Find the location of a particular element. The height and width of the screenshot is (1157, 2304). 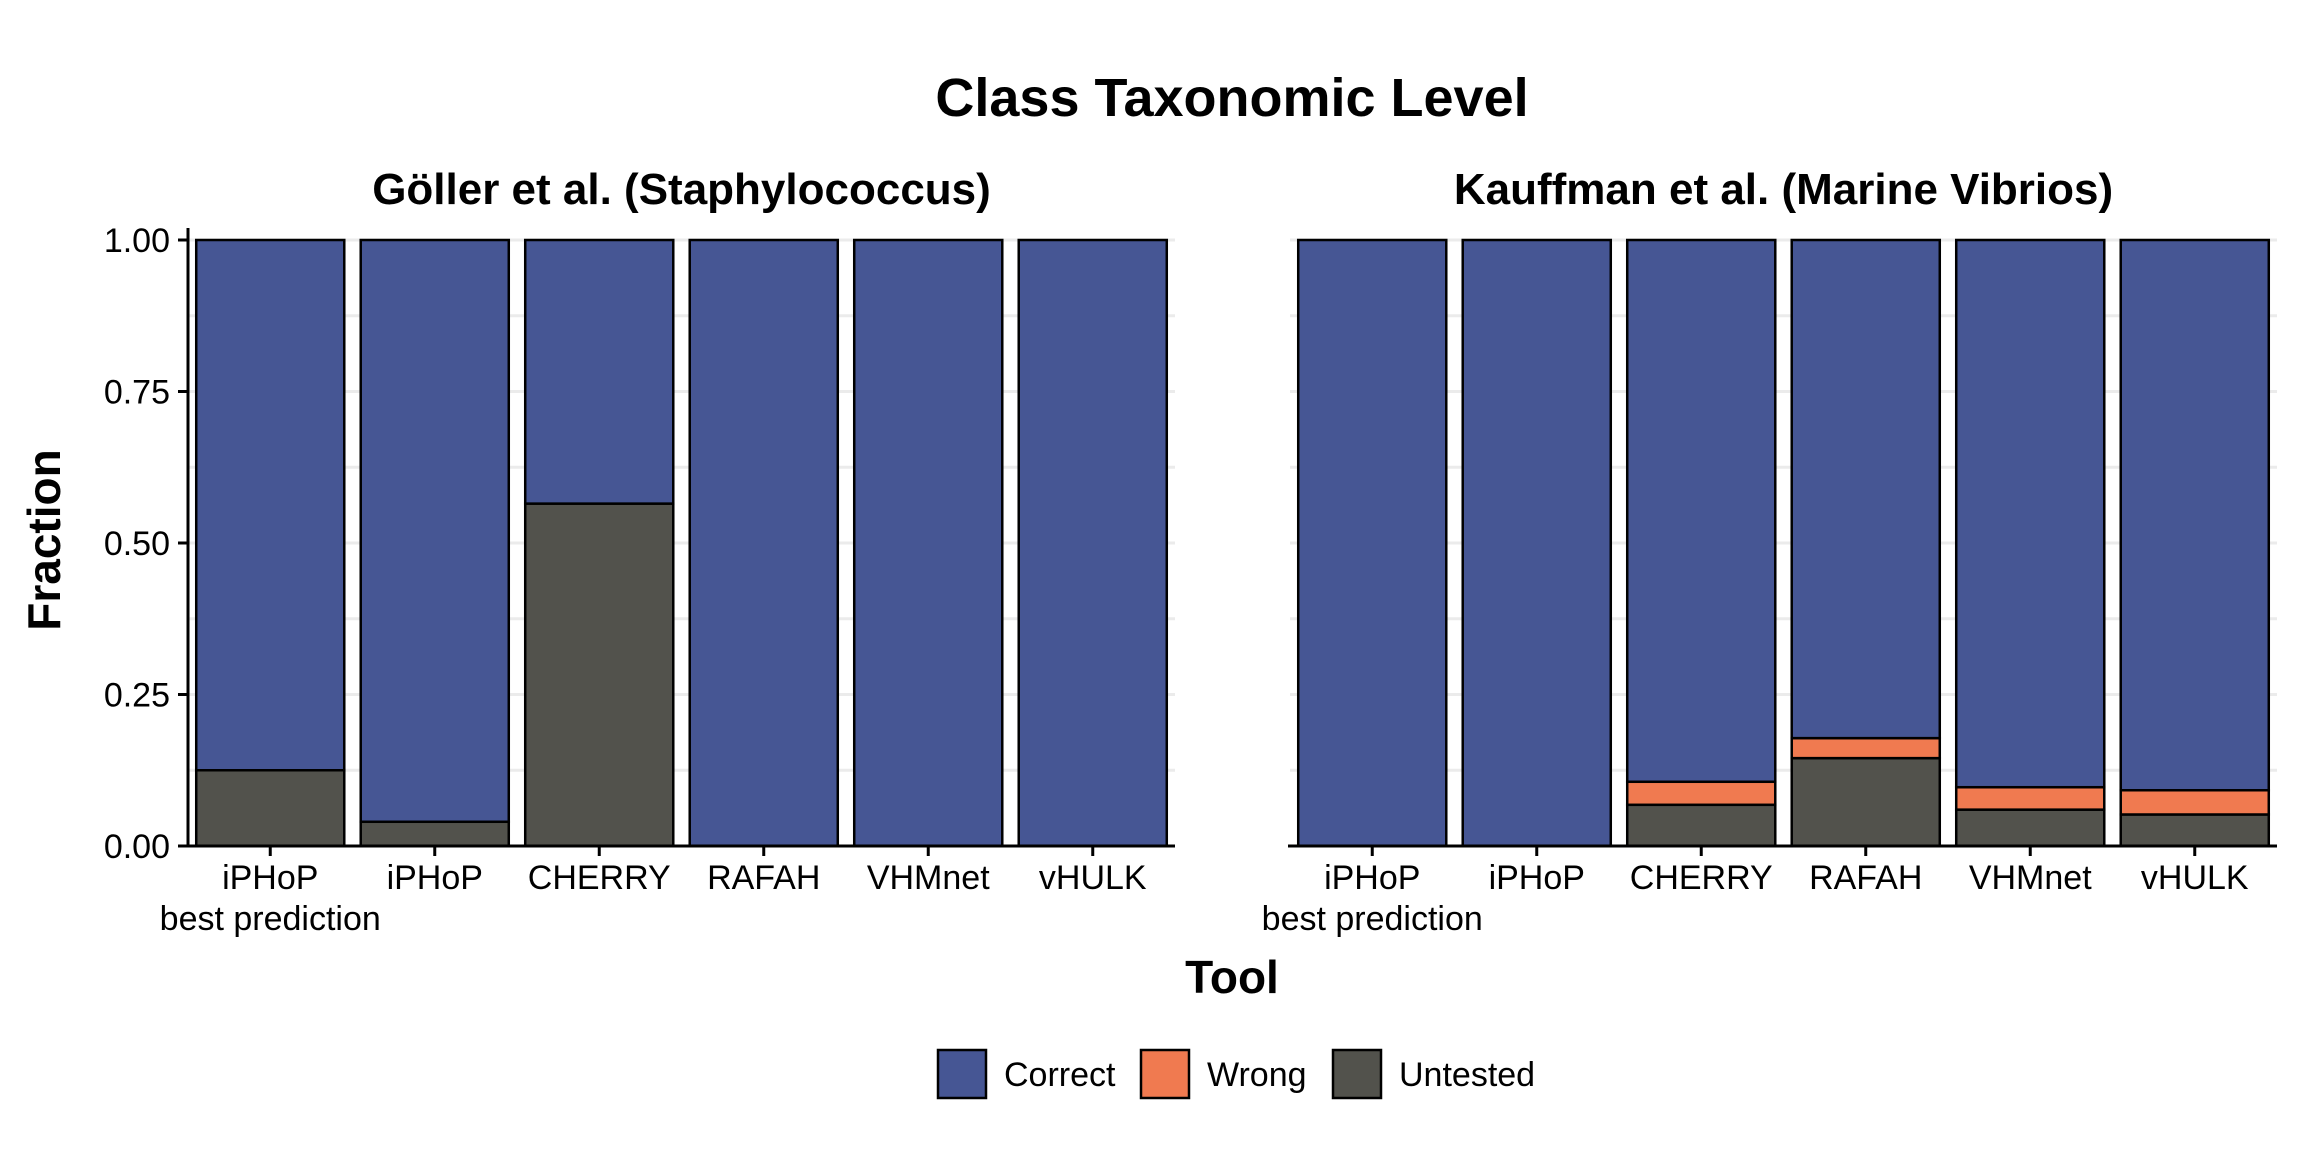

legend-label: Correct is located at coordinates (1060, 1075).